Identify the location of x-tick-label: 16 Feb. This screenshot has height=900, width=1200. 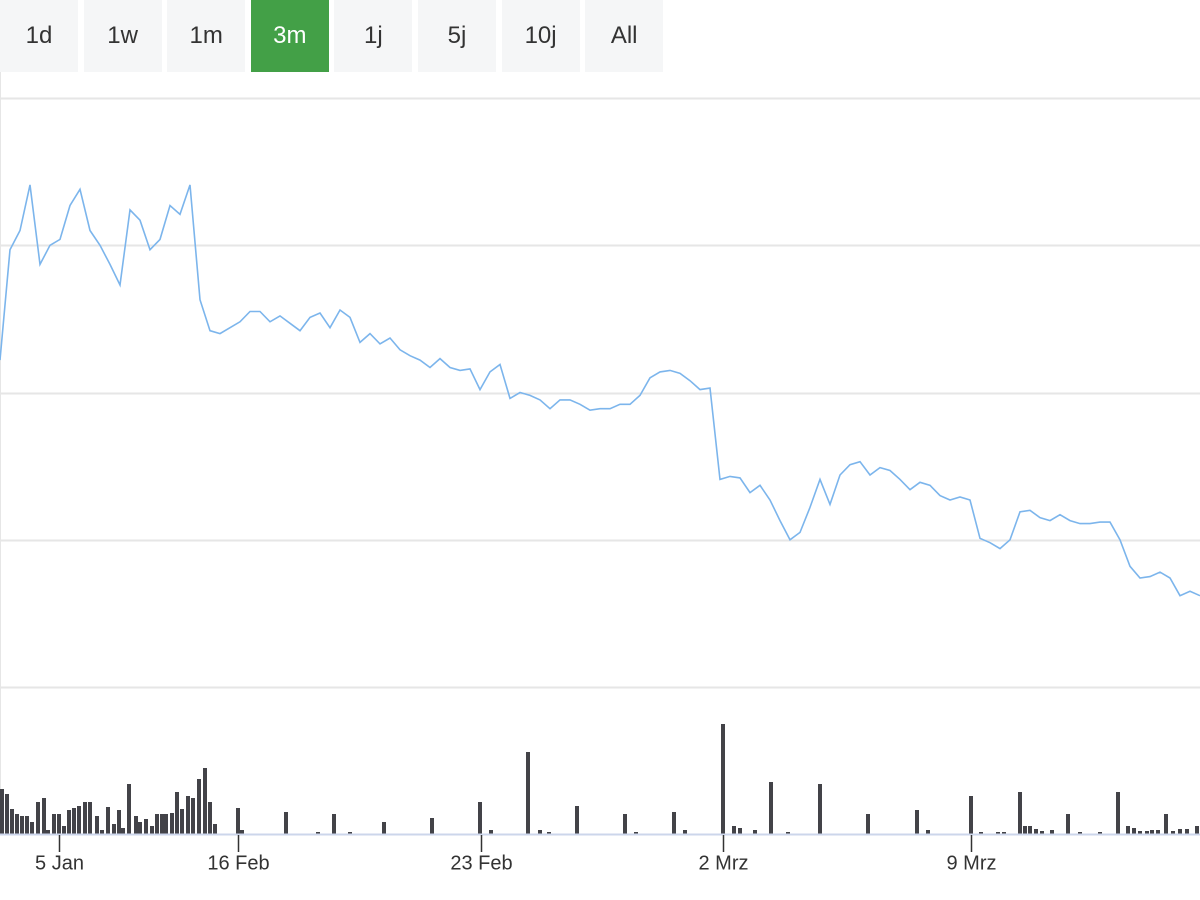
(238, 863).